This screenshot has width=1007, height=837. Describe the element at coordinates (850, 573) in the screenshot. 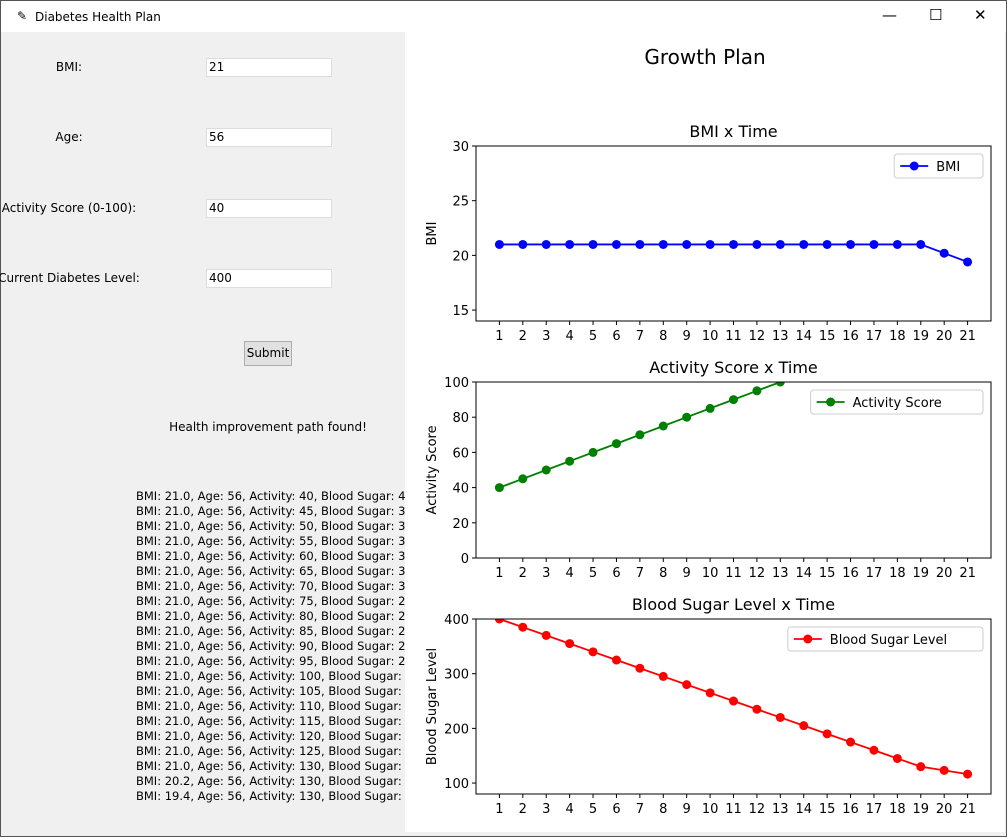

I see `x-tick-label: 16` at that location.